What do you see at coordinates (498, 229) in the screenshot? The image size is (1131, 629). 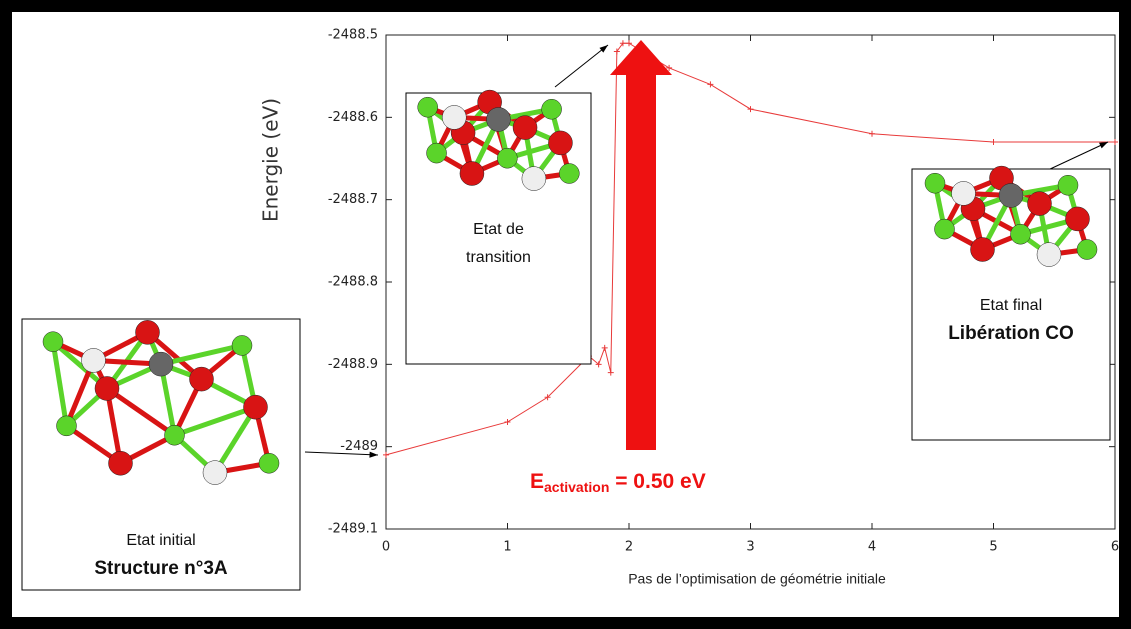 I see `inset-label: Etat de` at bounding box center [498, 229].